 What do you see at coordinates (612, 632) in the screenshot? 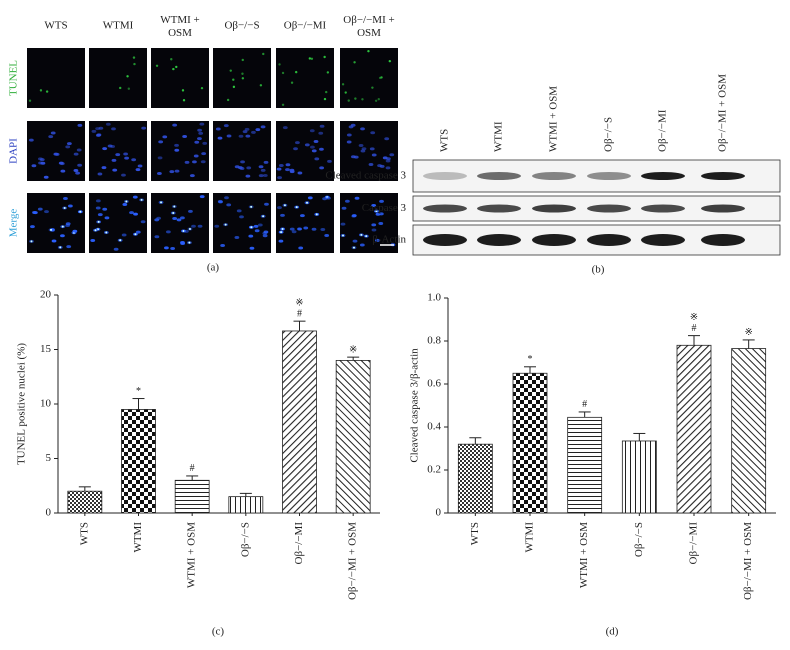
I see `caption: (d)` at bounding box center [612, 632].